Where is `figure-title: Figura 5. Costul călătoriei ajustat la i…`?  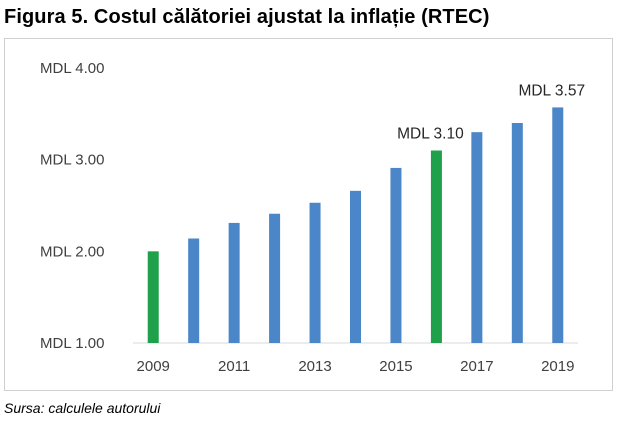 figure-title: Figura 5. Costul călătoriei ajustat la i… is located at coordinates (247, 17).